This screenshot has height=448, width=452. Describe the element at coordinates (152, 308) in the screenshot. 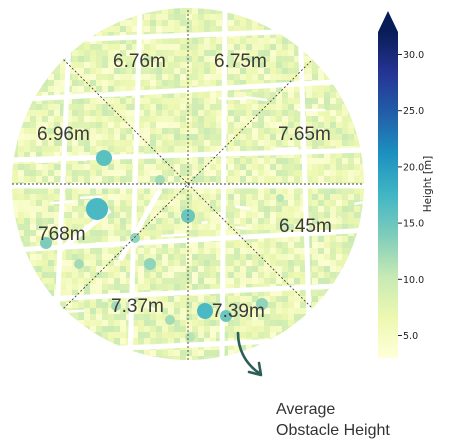

I see `street` at that location.